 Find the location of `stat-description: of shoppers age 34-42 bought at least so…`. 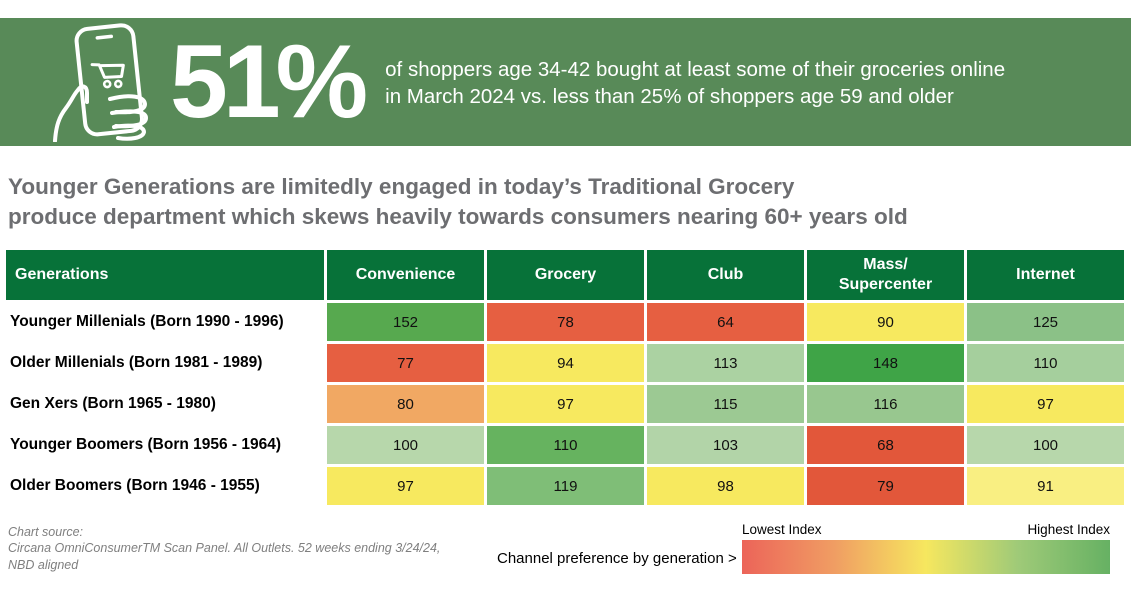

stat-description: of shoppers age 34-42 bought at least so… is located at coordinates (695, 83).